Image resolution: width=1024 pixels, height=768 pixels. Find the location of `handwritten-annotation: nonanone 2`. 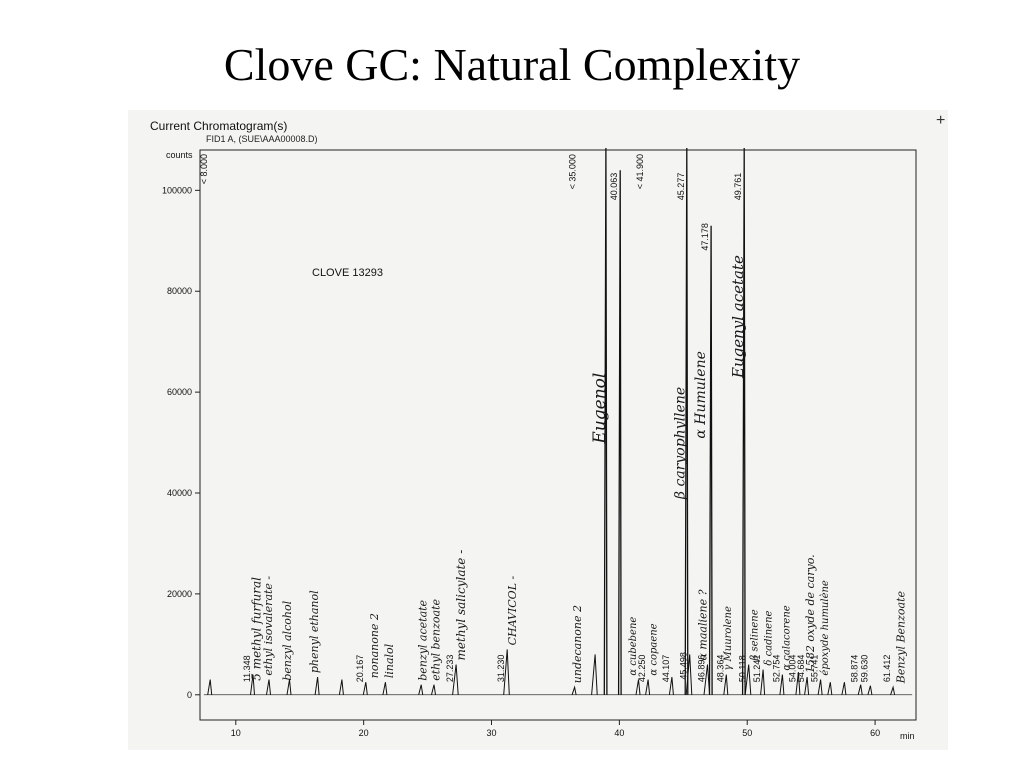

handwritten-annotation: nonanone 2 is located at coordinates (374, 645).